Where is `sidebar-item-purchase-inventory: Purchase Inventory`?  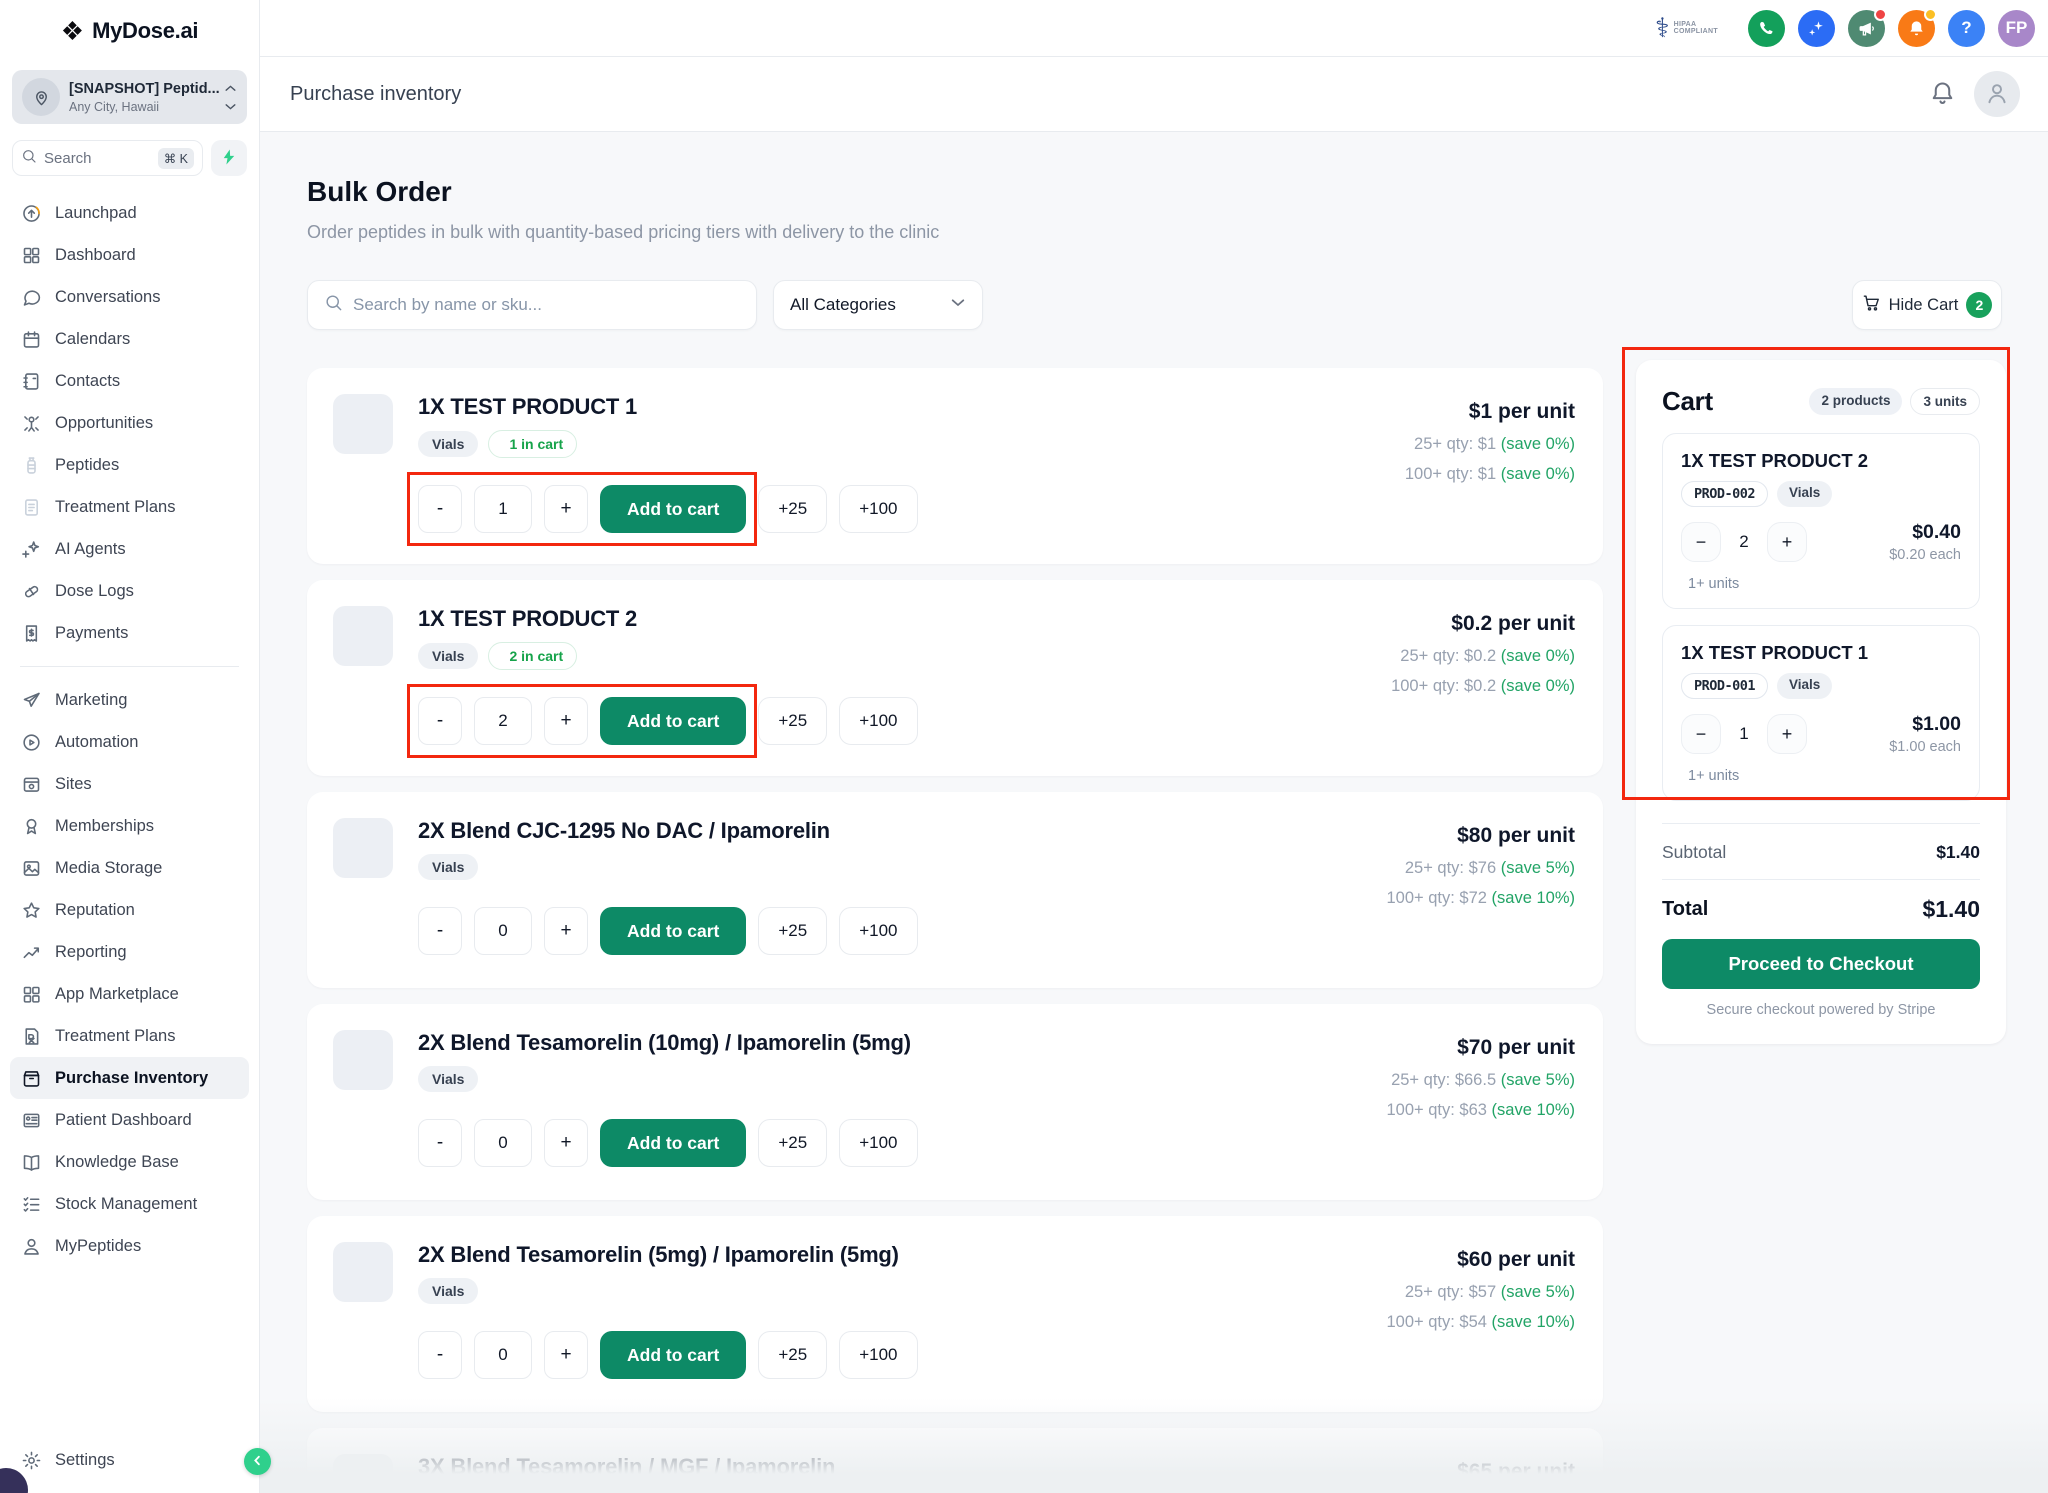 sidebar-item-purchase-inventory: Purchase Inventory is located at coordinates (129, 1078).